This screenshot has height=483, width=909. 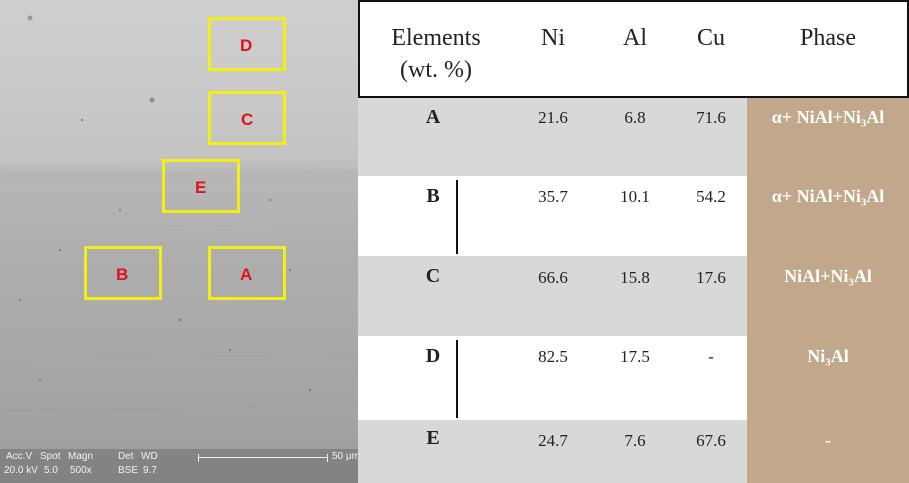 I want to click on row-a-ni: 21.6, so click(x=553, y=117).